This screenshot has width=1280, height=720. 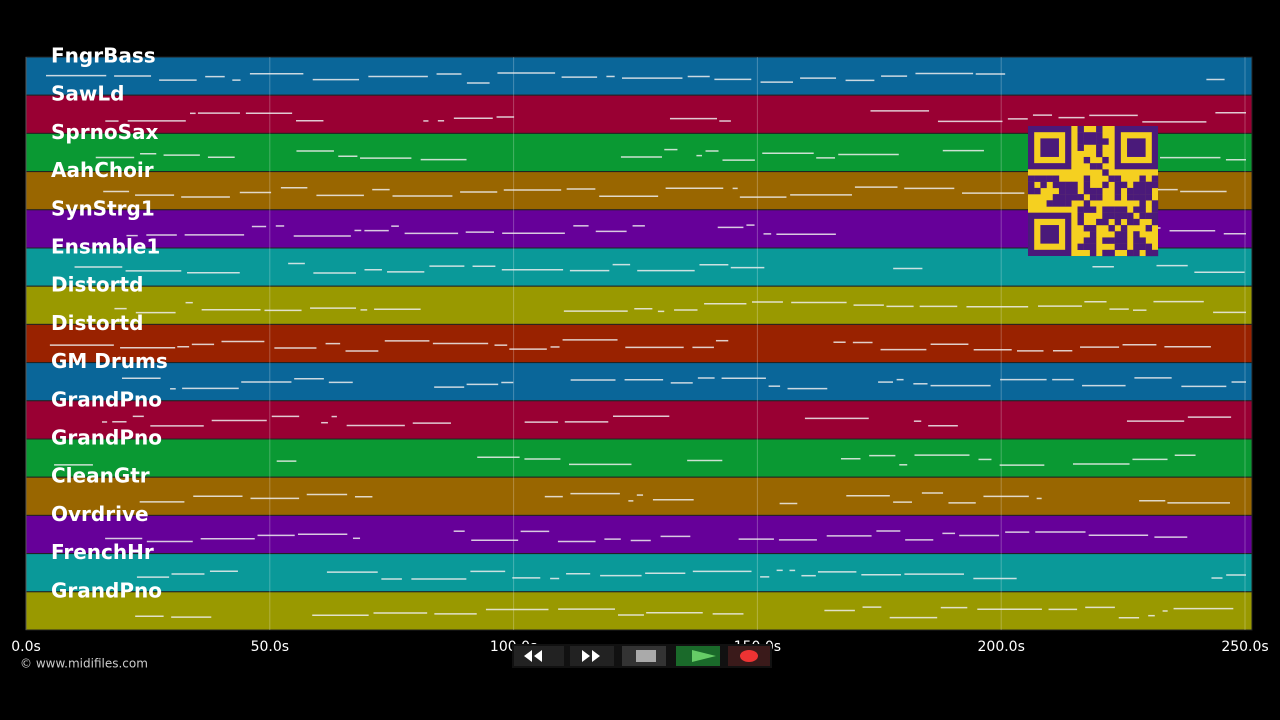 What do you see at coordinates (698, 656) in the screenshot?
I see `play-button` at bounding box center [698, 656].